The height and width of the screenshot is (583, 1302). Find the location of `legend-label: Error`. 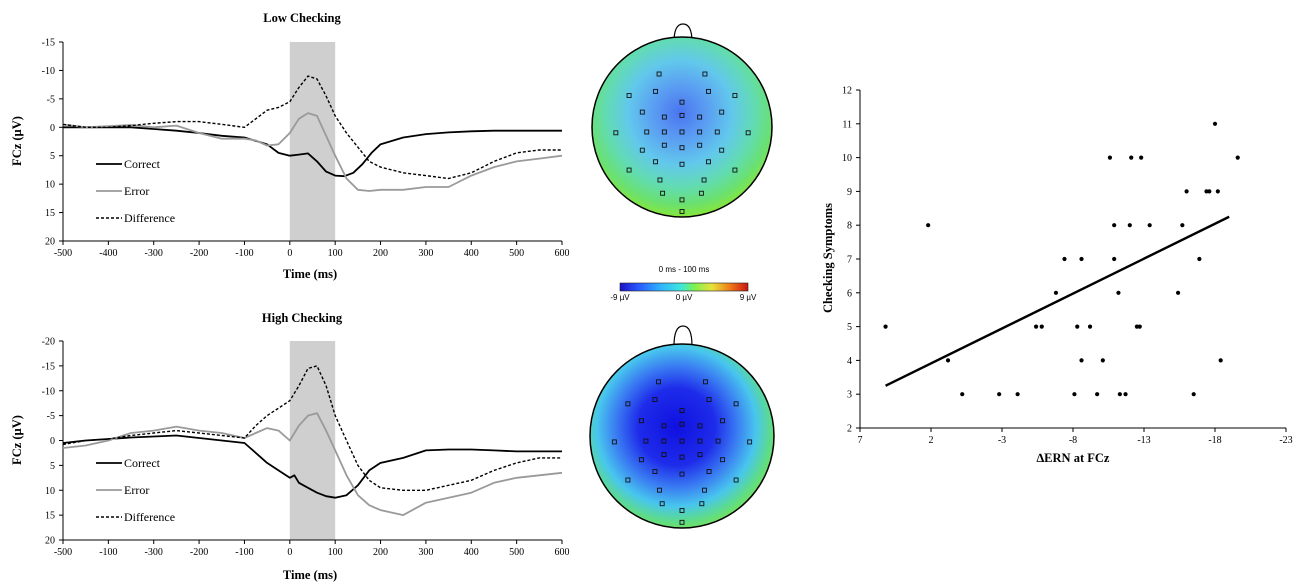

legend-label: Error is located at coordinates (136, 191).